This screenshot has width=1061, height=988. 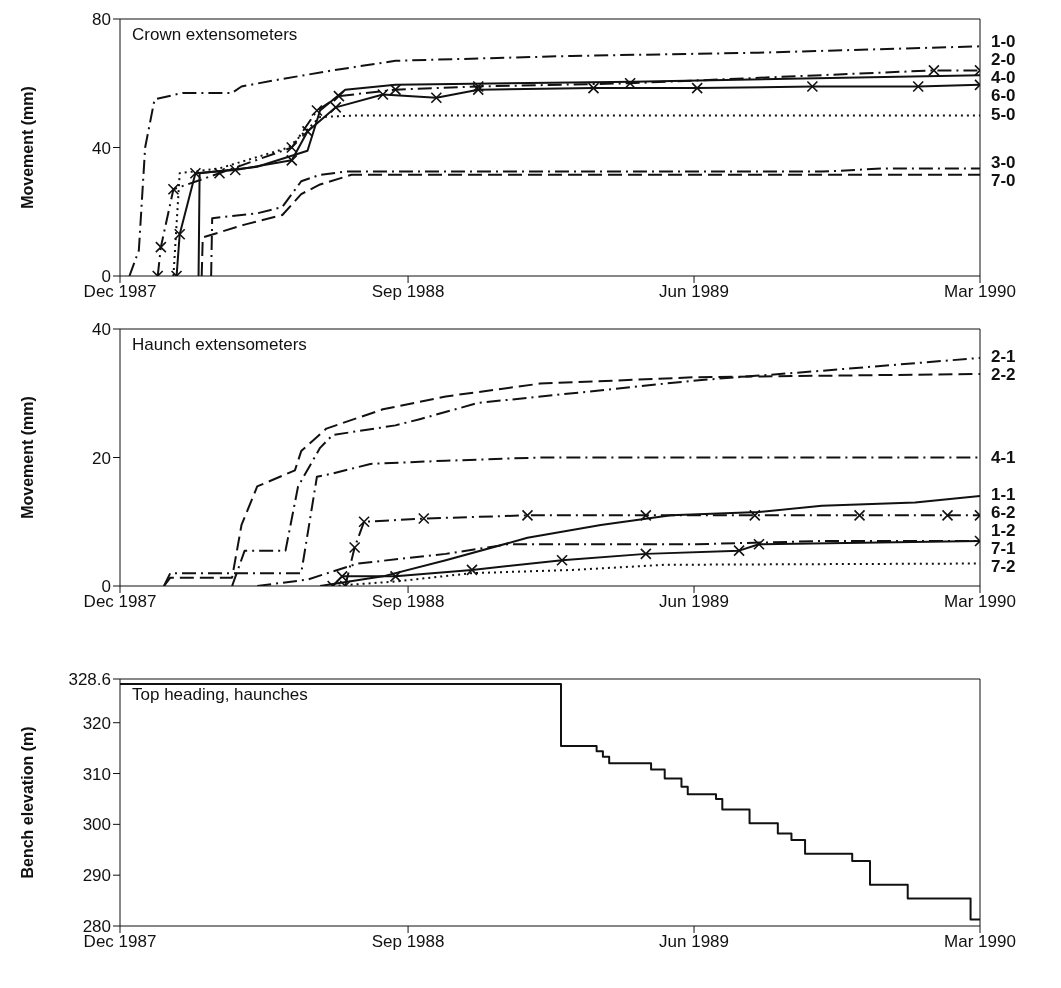 I want to click on series-label: 5-0, so click(x=1003, y=115).